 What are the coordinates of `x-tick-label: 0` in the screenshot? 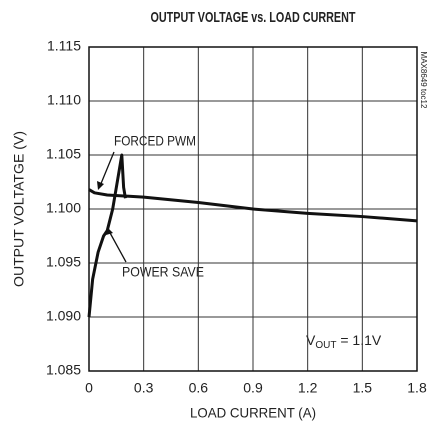 It's located at (89, 388).